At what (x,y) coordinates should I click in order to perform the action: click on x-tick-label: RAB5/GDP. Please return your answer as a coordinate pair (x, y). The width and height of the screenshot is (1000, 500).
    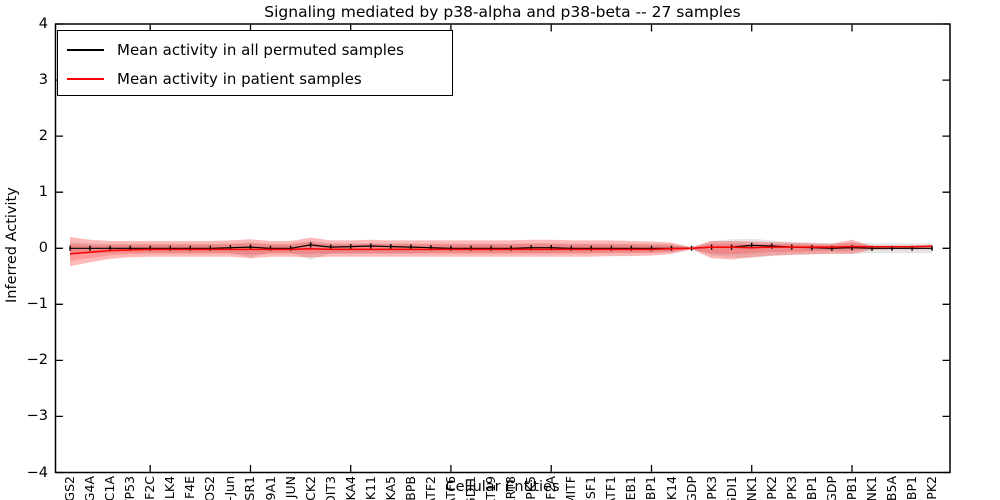
    Looking at the image, I should click on (832, 488).